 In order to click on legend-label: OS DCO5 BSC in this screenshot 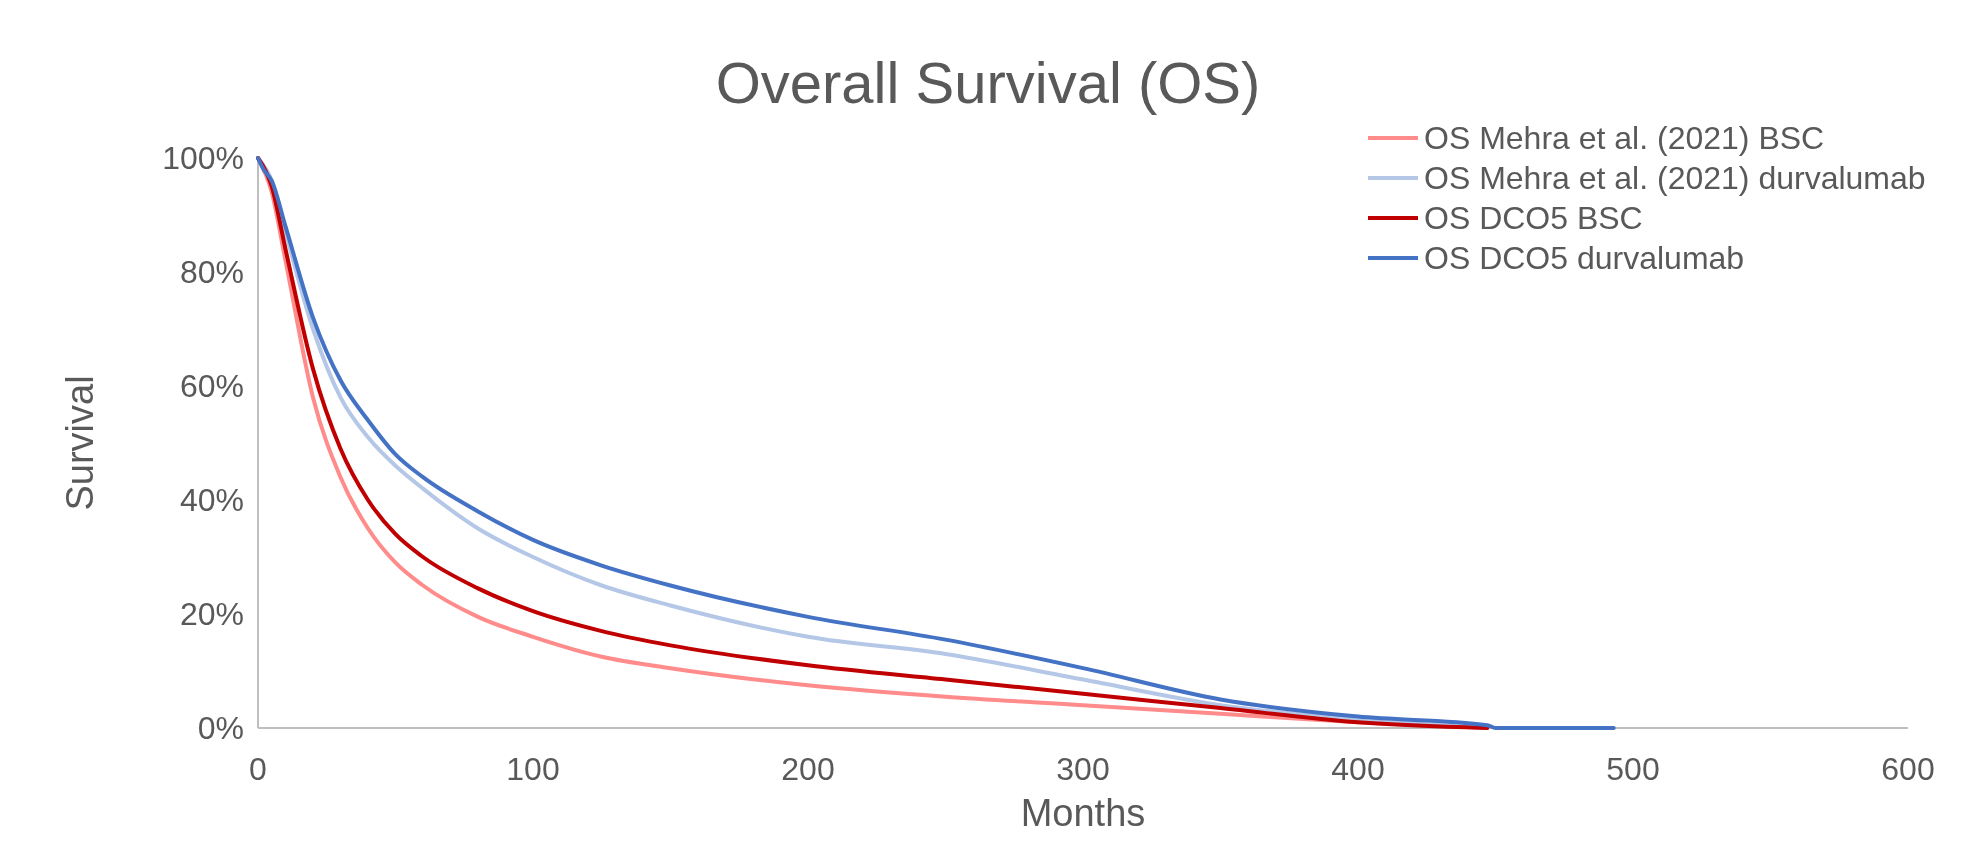, I will do `click(1533, 218)`.